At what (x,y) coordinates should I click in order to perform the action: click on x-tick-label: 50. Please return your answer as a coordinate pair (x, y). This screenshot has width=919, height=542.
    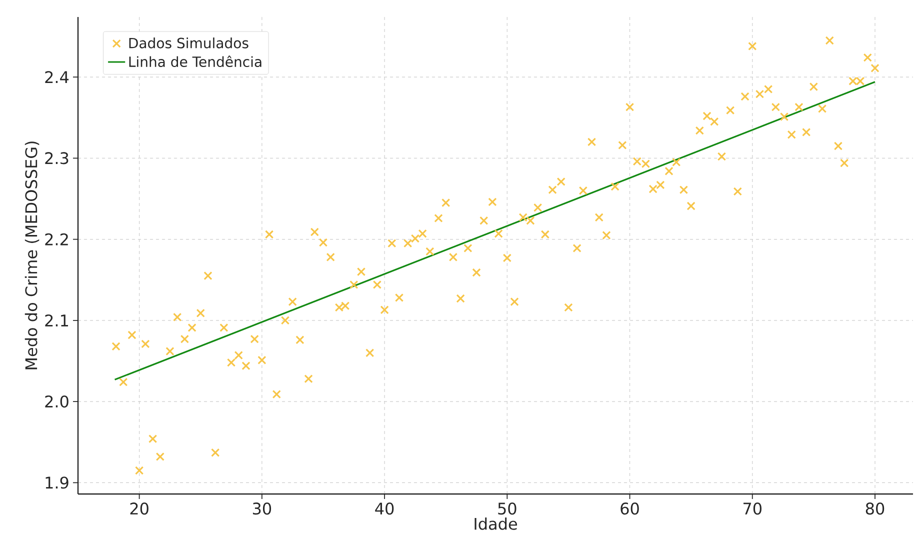
    Looking at the image, I should click on (507, 508).